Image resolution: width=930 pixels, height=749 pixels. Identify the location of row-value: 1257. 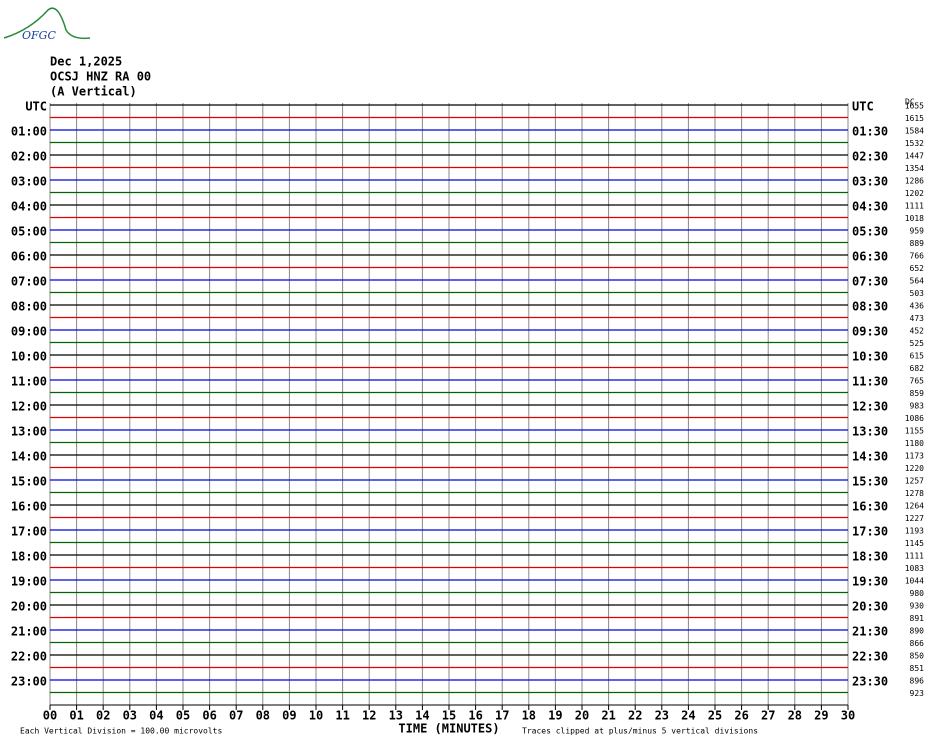
(914, 481).